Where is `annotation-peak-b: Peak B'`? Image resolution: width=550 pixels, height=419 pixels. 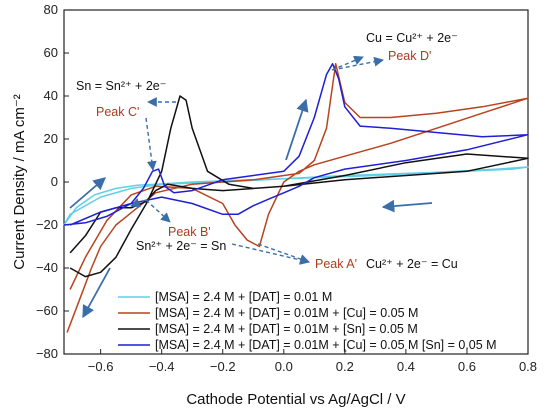 annotation-peak-b: Peak B' is located at coordinates (189, 232).